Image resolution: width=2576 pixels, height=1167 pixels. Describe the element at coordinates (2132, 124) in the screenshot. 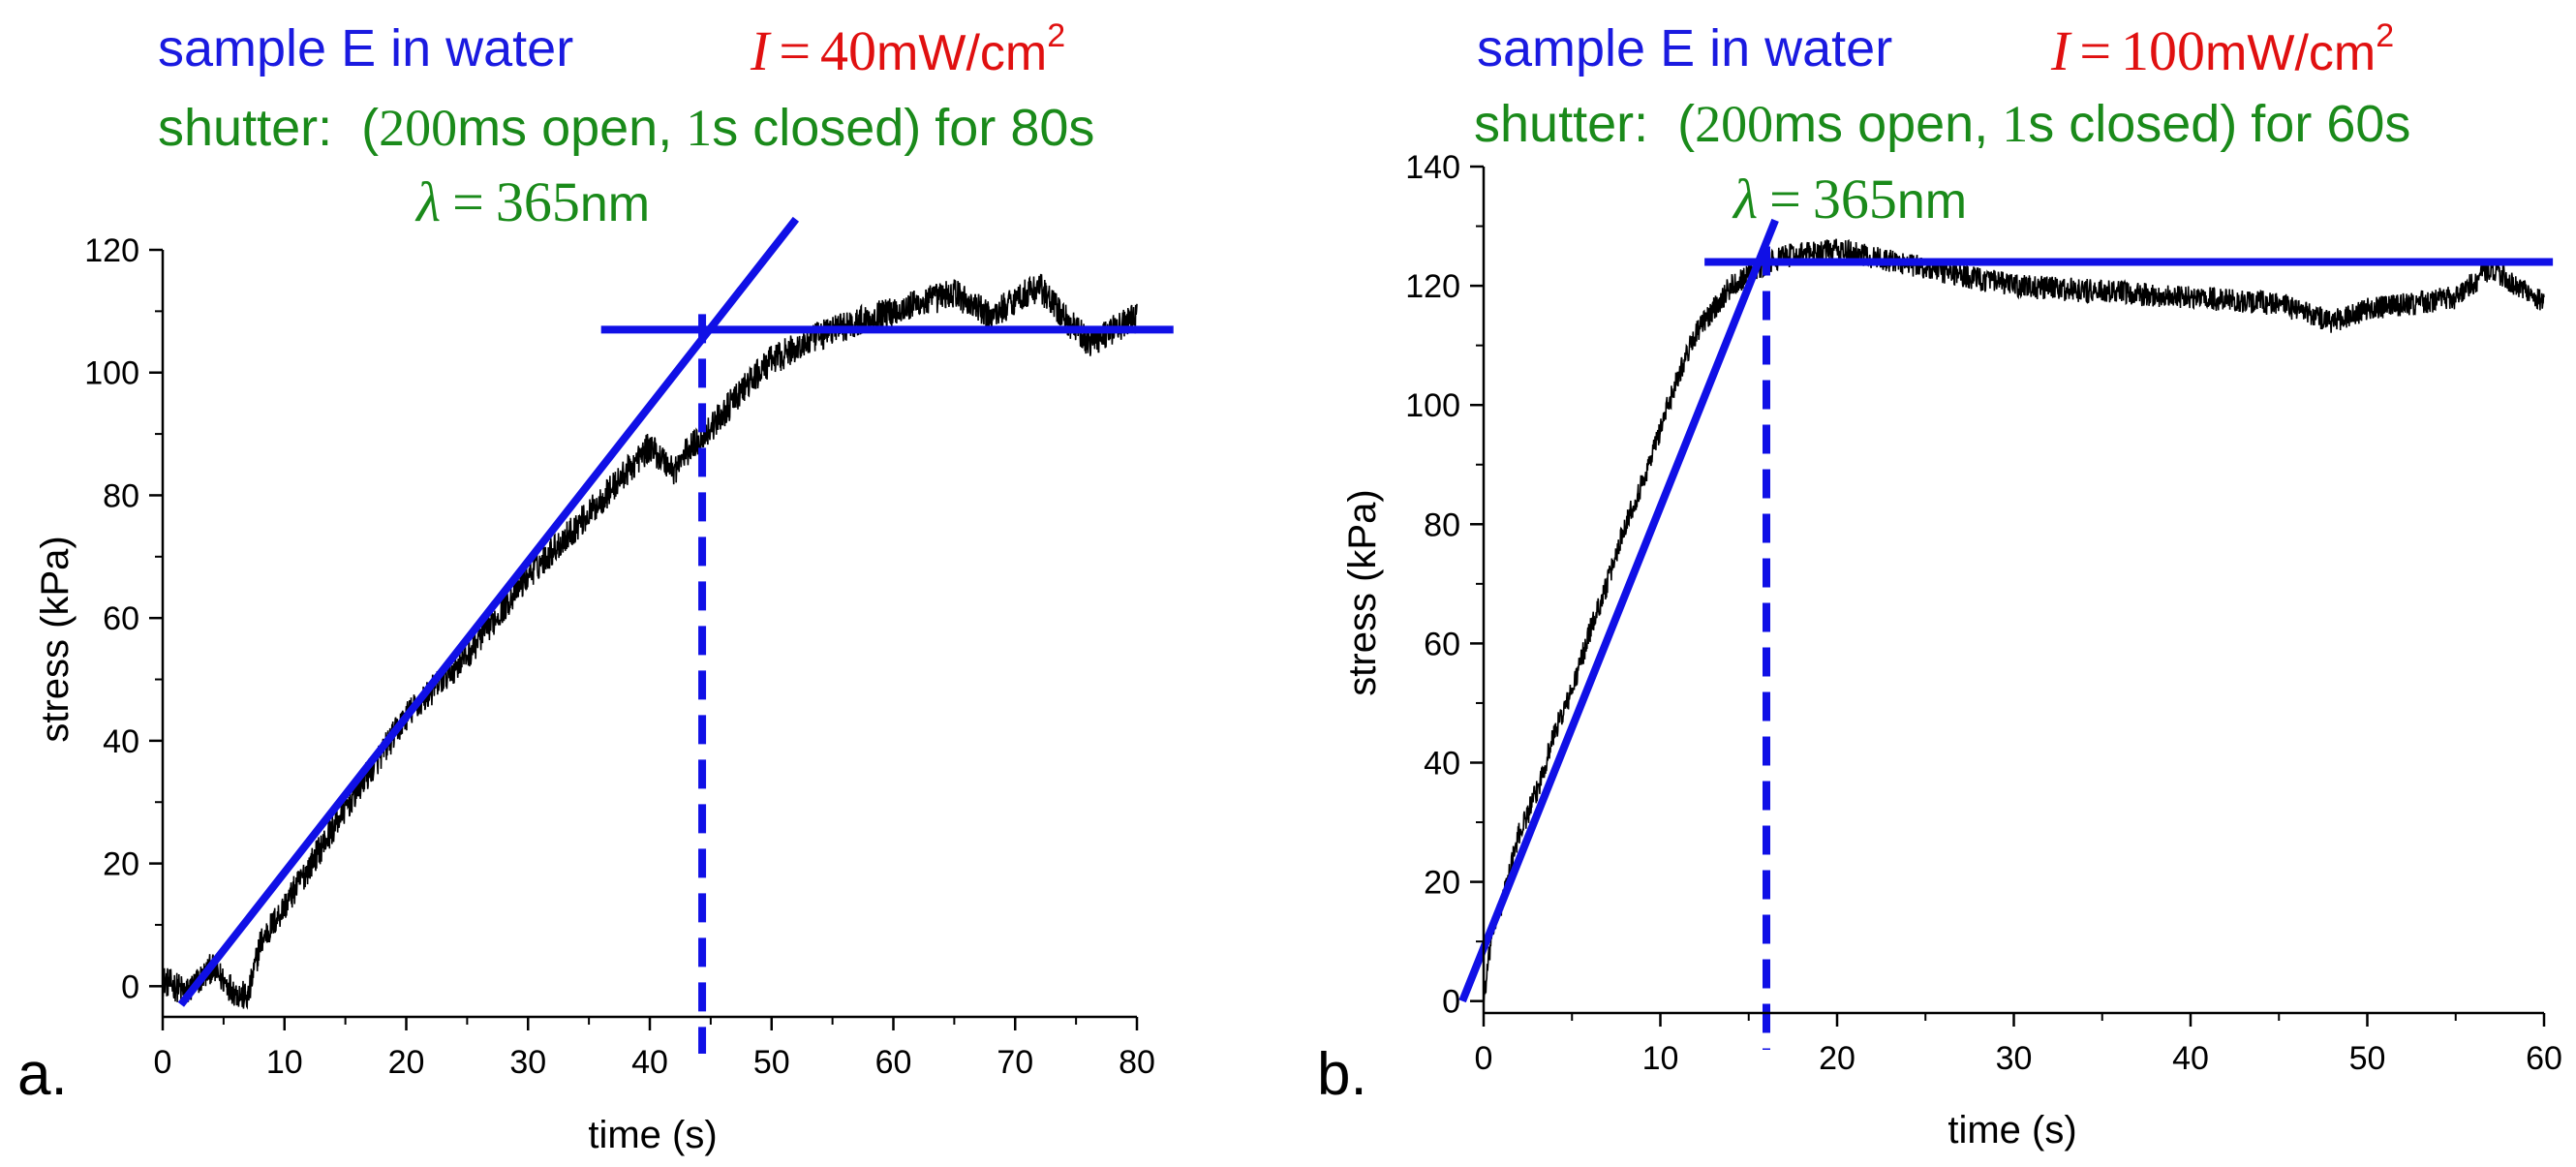

I see `panel-b-shutter-closed-text: s closed)` at that location.